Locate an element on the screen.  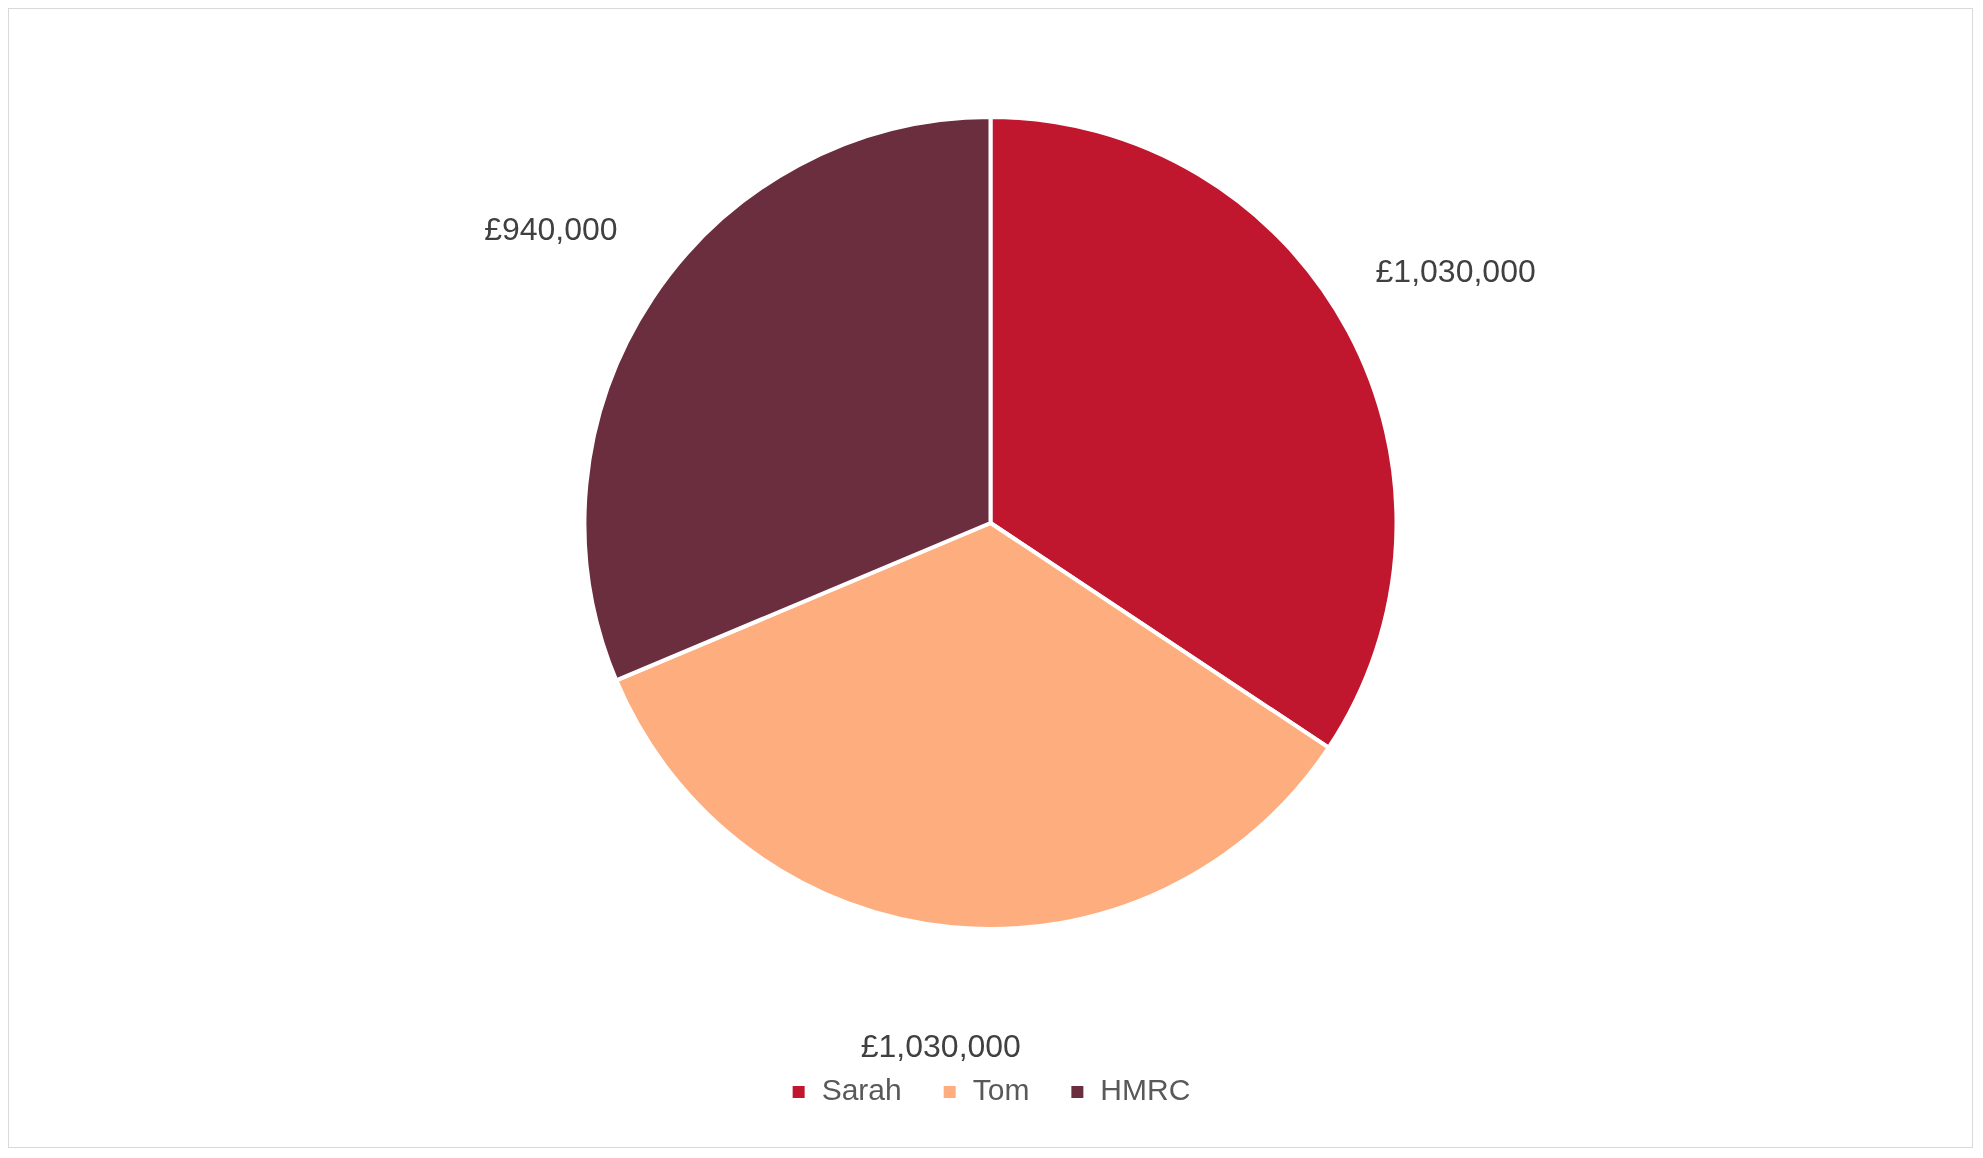
legend-label: Sarah is located at coordinates (861, 1090).